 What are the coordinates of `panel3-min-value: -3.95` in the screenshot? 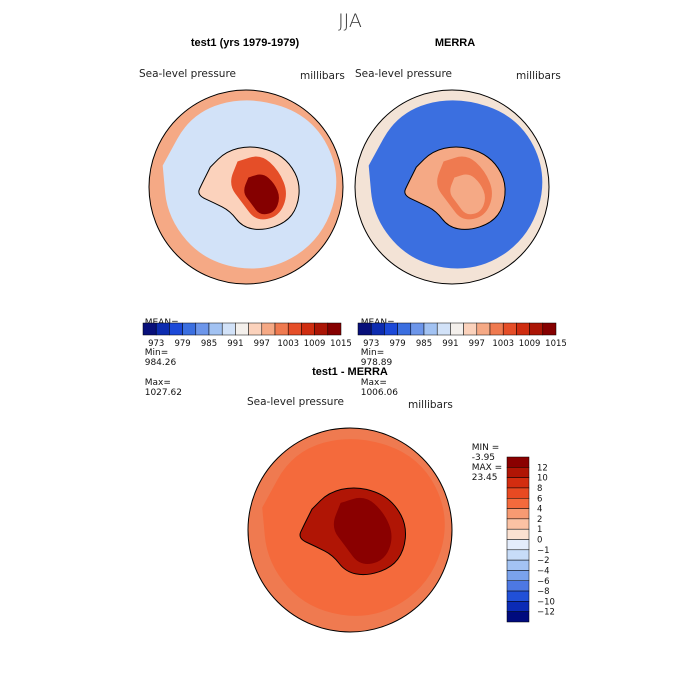 It's located at (483, 458).